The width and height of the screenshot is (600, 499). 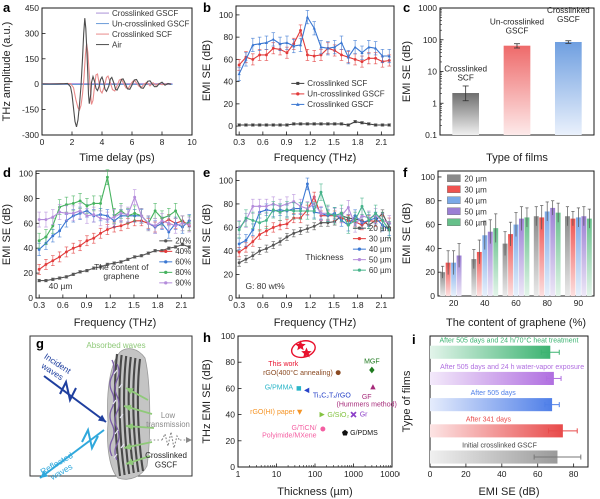 What do you see at coordinates (7, 172) in the screenshot?
I see `panel-letter-d: d` at bounding box center [7, 172].